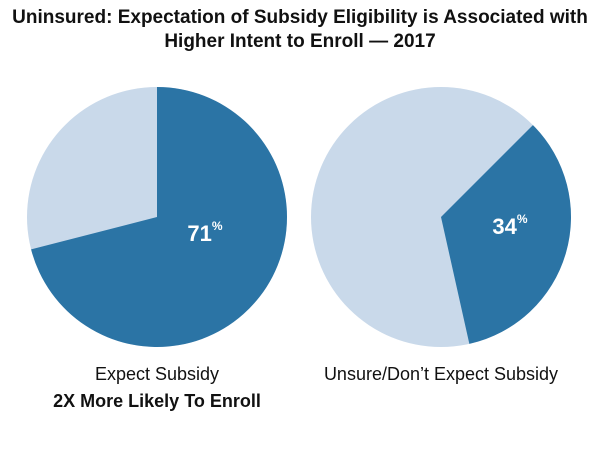  I want to click on pie-note: 2X More Likely To Enroll, so click(157, 401).